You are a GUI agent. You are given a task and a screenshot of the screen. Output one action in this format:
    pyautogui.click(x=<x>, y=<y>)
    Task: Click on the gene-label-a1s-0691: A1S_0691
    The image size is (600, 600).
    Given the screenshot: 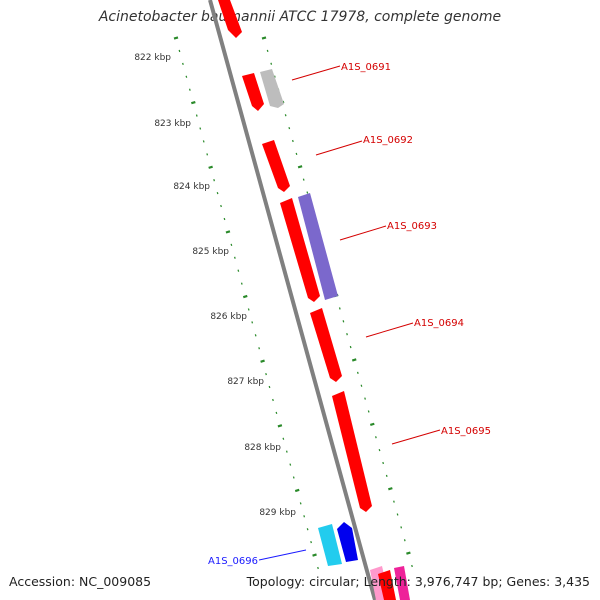 What is the action you would take?
    pyautogui.click(x=366, y=67)
    